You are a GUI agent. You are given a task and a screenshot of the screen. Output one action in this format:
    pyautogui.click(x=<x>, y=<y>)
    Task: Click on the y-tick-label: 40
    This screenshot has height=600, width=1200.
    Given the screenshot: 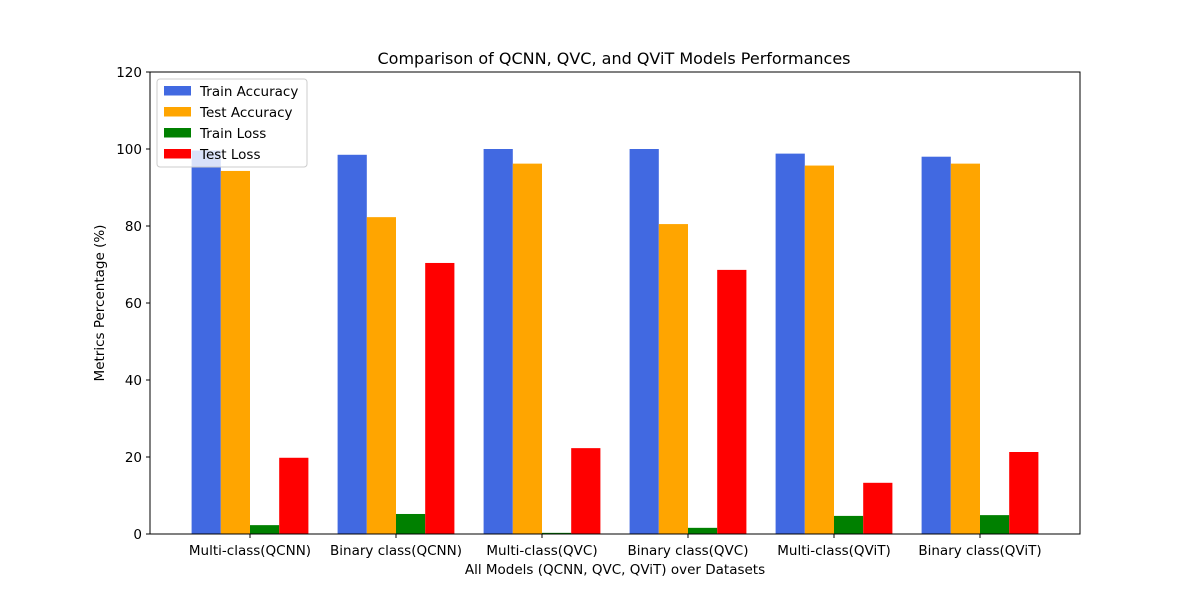 What is the action you would take?
    pyautogui.click(x=133, y=381)
    